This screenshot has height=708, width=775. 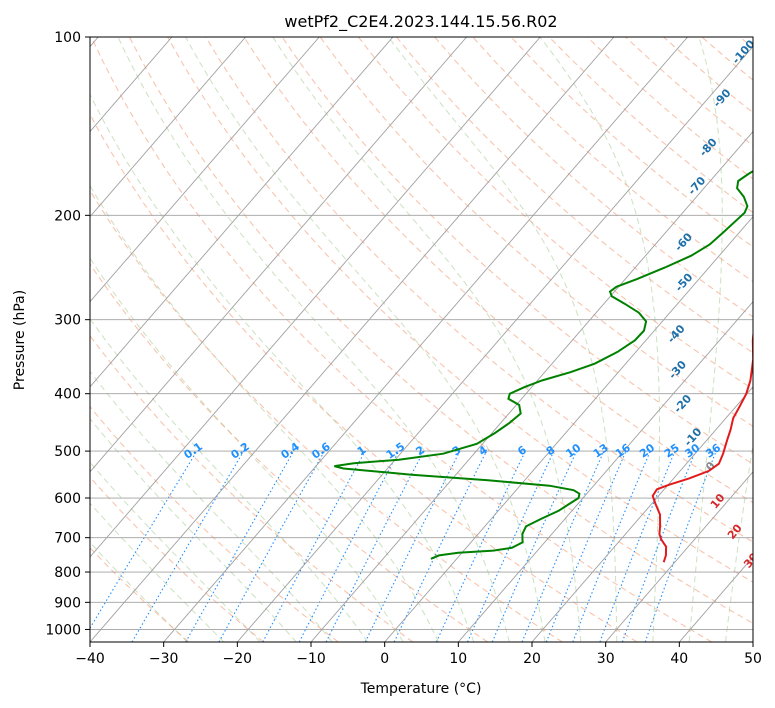 What do you see at coordinates (67, 499) in the screenshot?
I see `y-tick-label: 600` at bounding box center [67, 499].